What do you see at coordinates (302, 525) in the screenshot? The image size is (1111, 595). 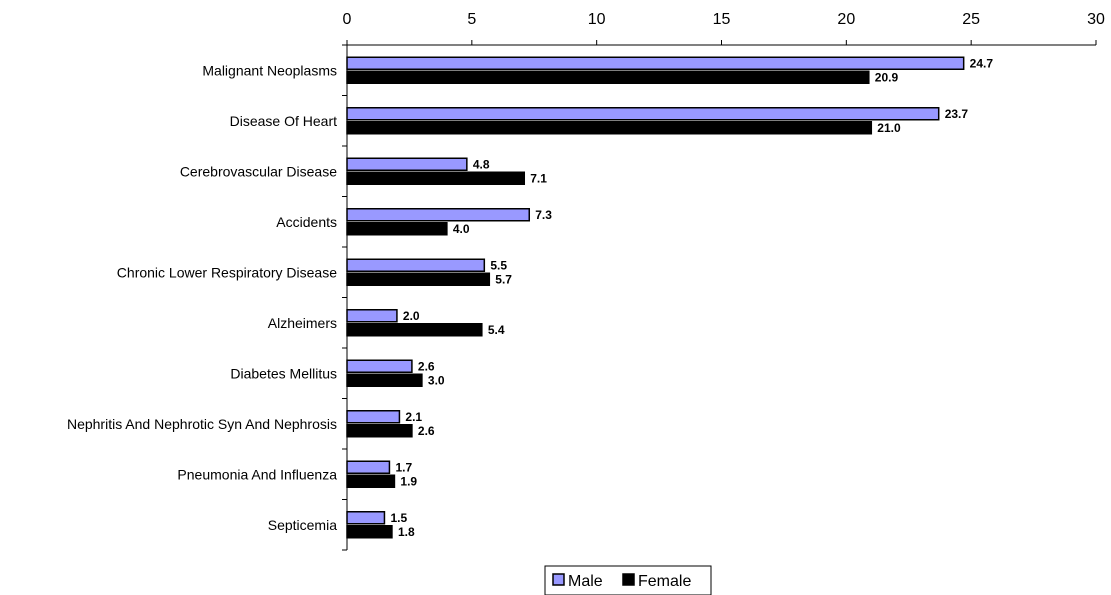 I see `category-label: Septicemia` at bounding box center [302, 525].